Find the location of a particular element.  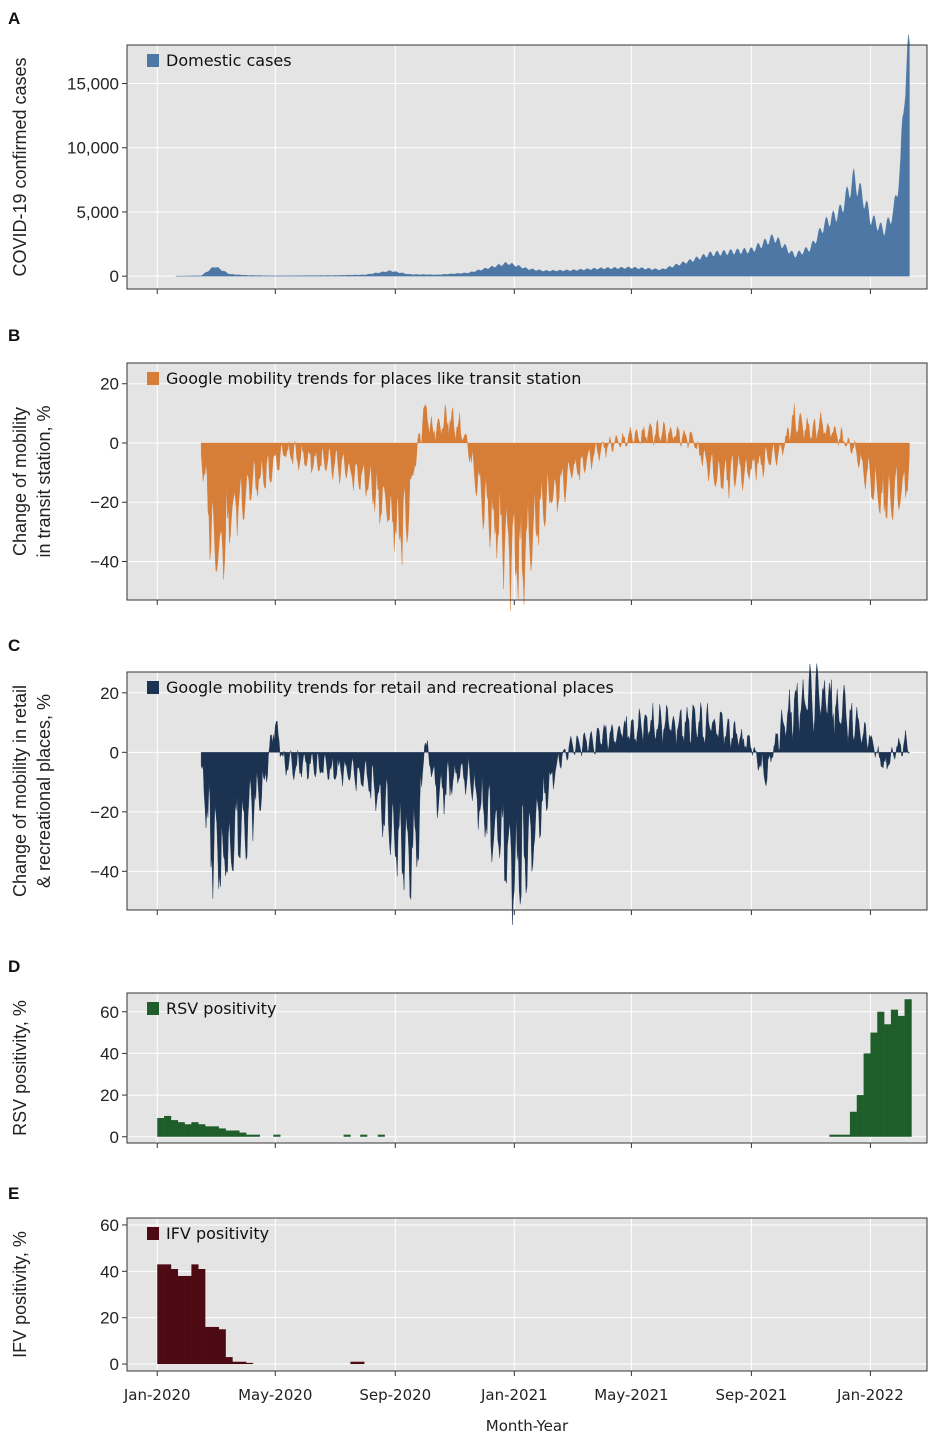

y-axis-title-line: Change of mobility is located at coordinates (20, 481).